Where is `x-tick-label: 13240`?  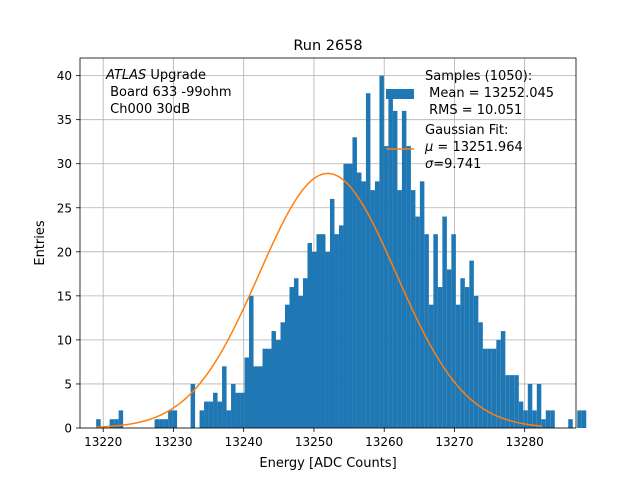 x-tick-label: 13240 is located at coordinates (244, 442).